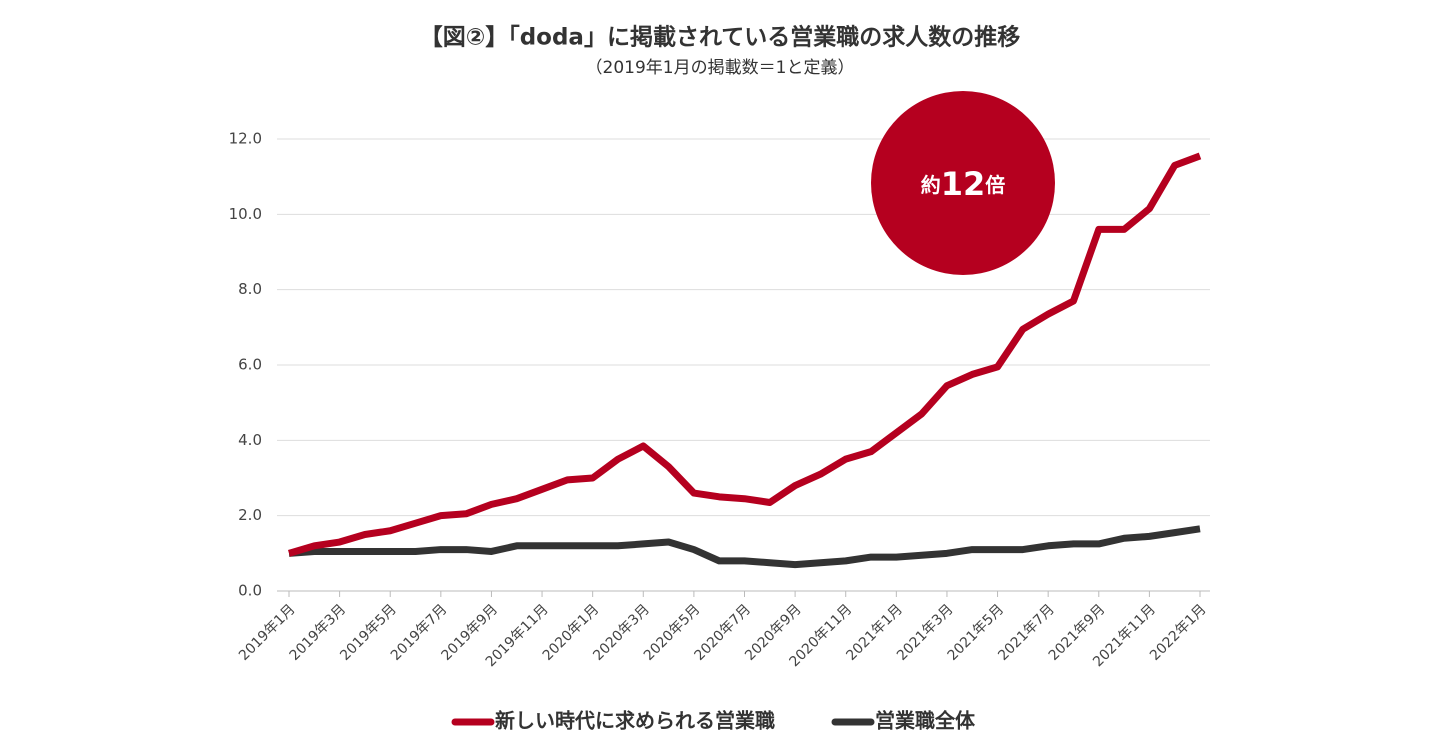  Describe the element at coordinates (931, 185) in the screenshot. I see `annotation-part: 約` at that location.